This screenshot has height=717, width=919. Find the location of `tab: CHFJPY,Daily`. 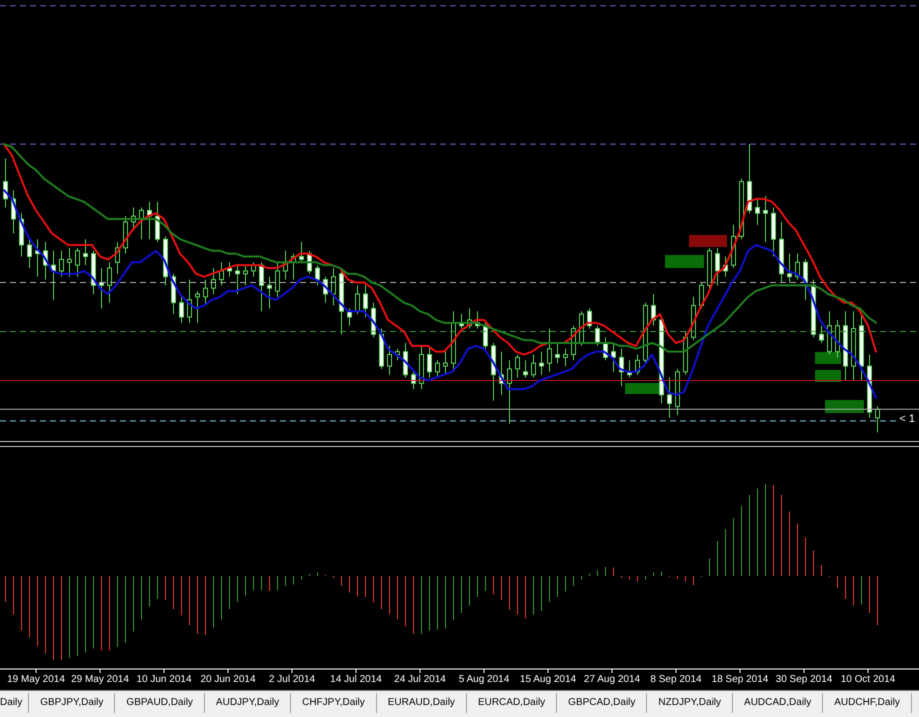

tab: CHFJPY,Daily is located at coordinates (334, 703).